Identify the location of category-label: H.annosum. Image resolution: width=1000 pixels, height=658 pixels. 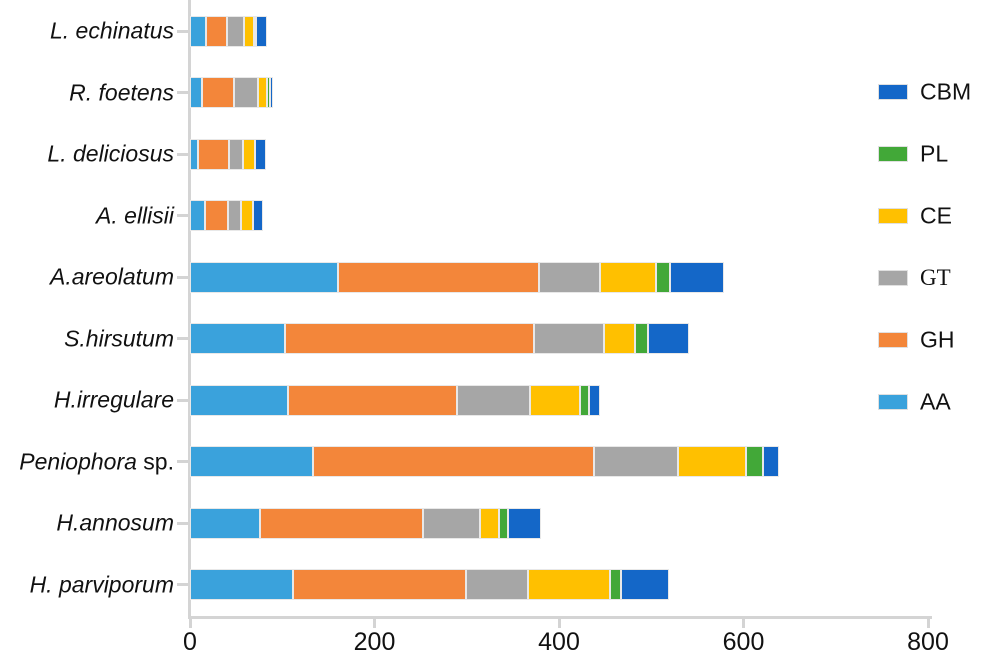
(87, 523).